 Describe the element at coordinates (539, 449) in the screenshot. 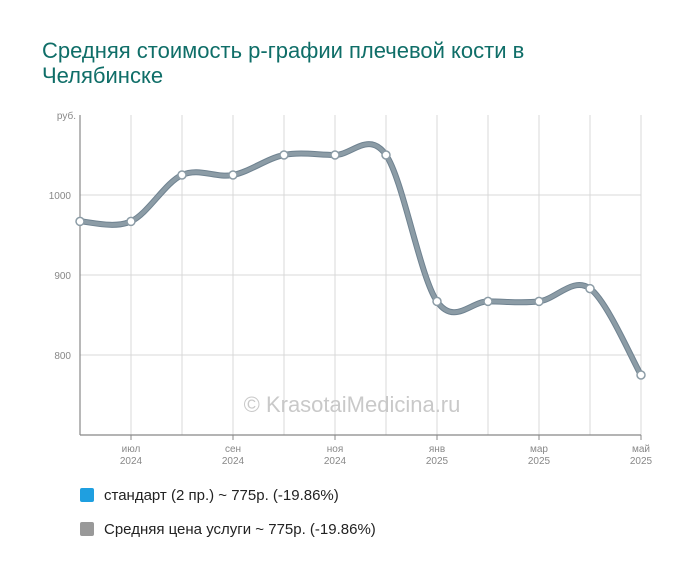

I see `x-tick-label-month: мар` at that location.